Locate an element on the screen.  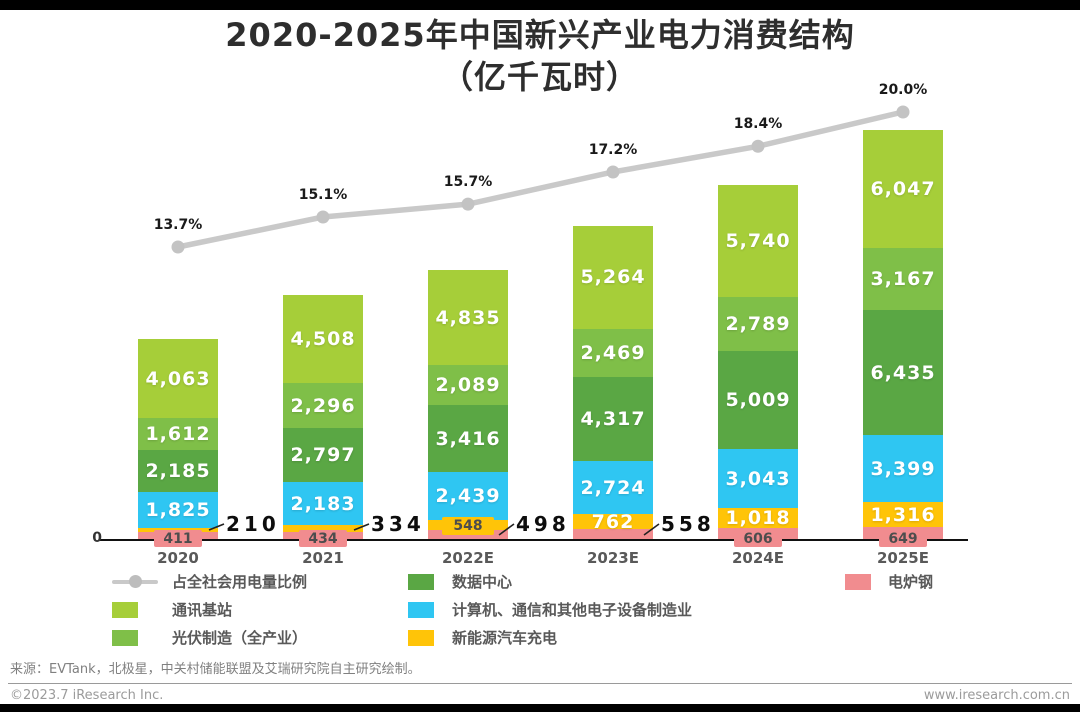
bar-segment-value: 4,835 is located at coordinates (468, 317).